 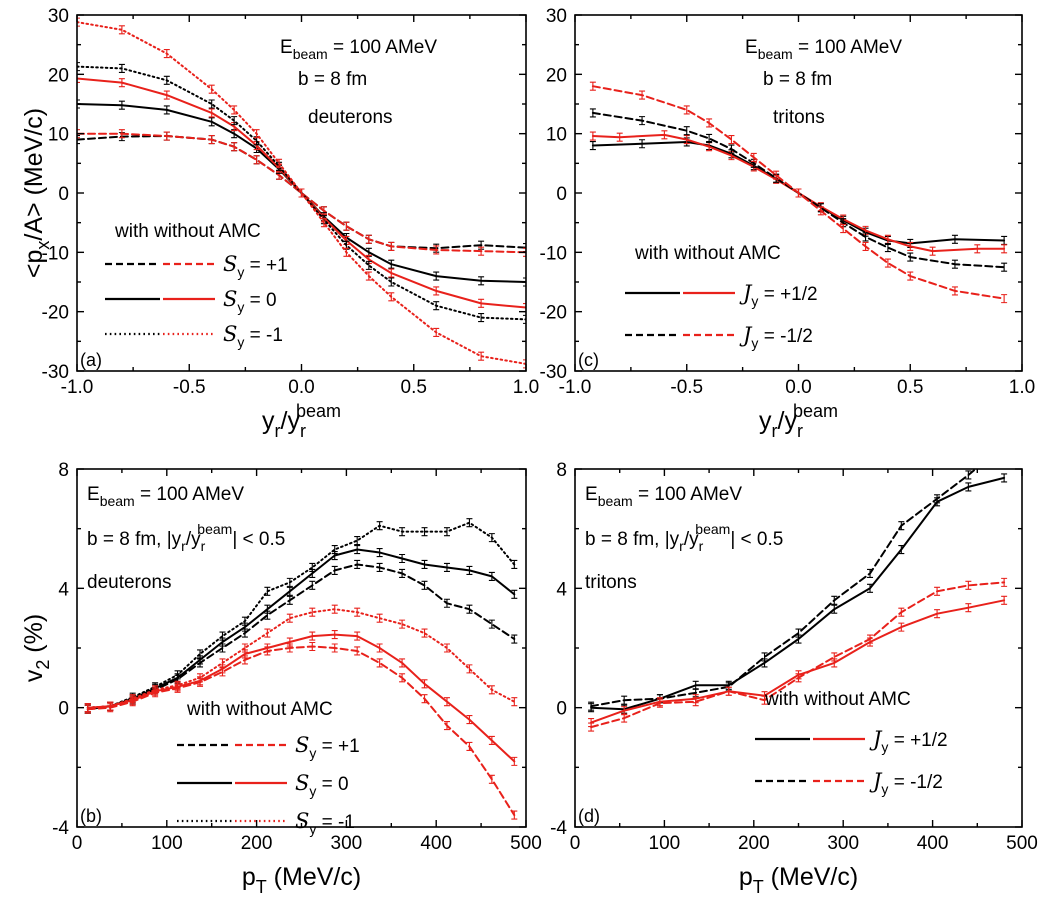 I want to click on x-label-rest: (MeV/c), so click(x=811, y=877).